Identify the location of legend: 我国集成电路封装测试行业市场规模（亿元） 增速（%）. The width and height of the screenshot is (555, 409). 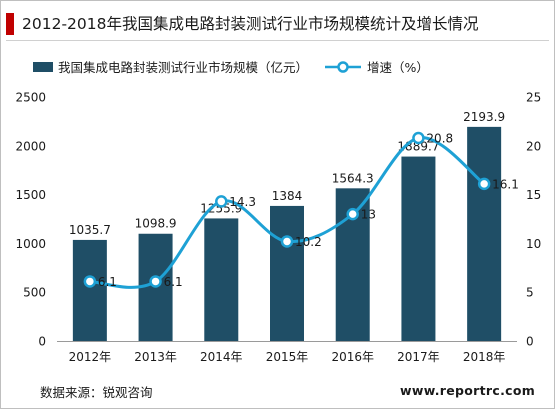
(231, 67).